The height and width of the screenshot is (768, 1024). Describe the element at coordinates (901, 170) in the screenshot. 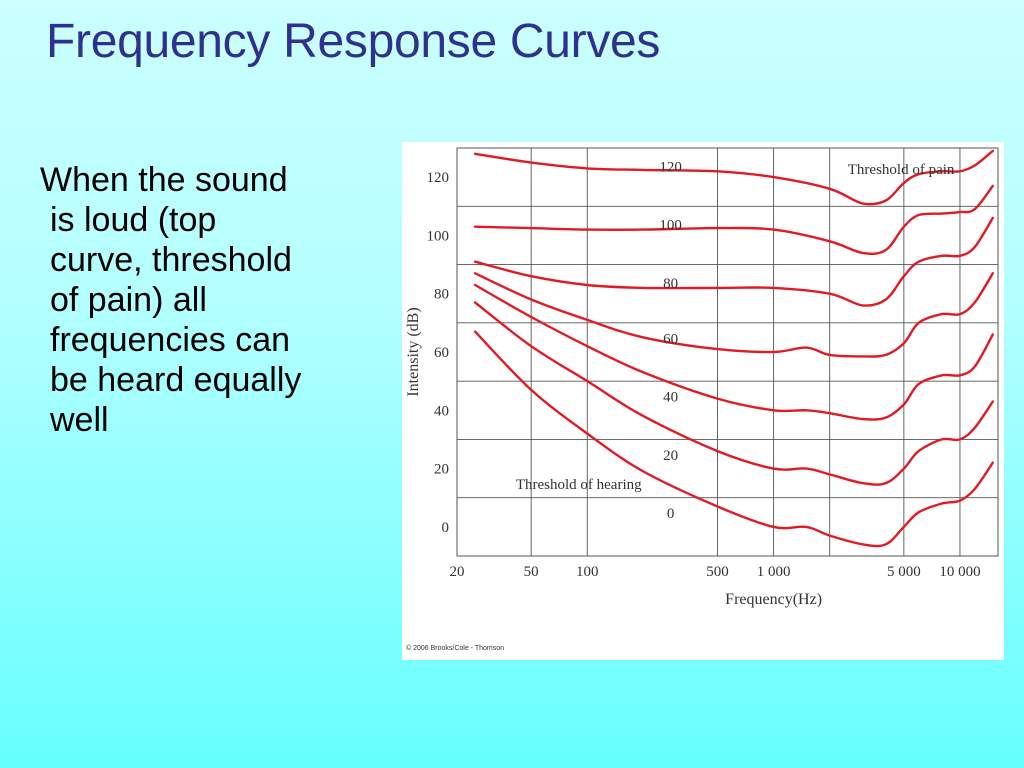

I see `annotation: Threshold of pain` at that location.